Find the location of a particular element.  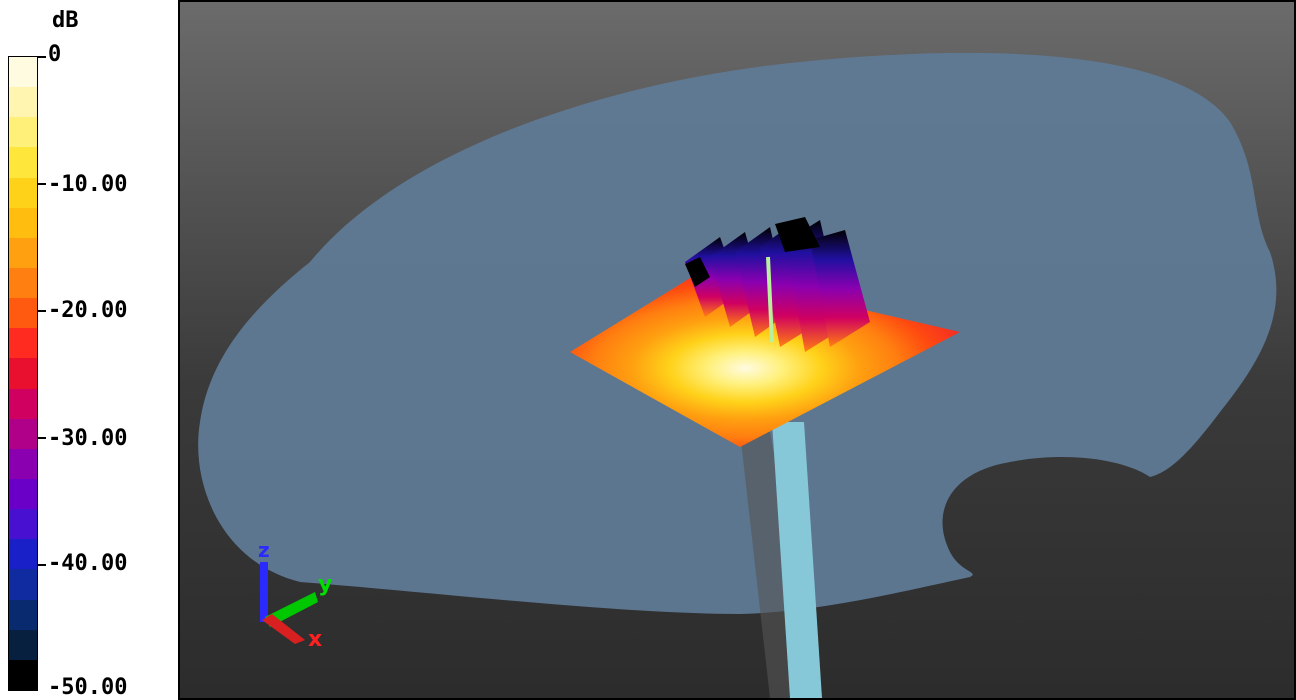

colorbar-label-10: -10.00 is located at coordinates (88, 184).